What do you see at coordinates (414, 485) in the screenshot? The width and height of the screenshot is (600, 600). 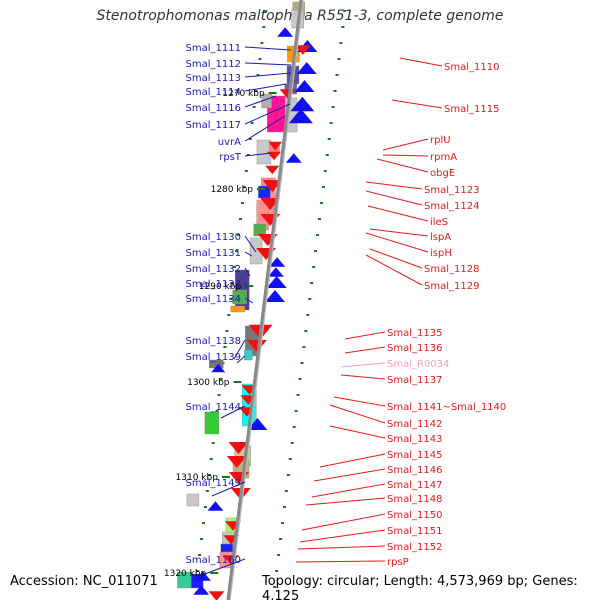 I see `right-gene-label: Smal_1147` at bounding box center [414, 485].